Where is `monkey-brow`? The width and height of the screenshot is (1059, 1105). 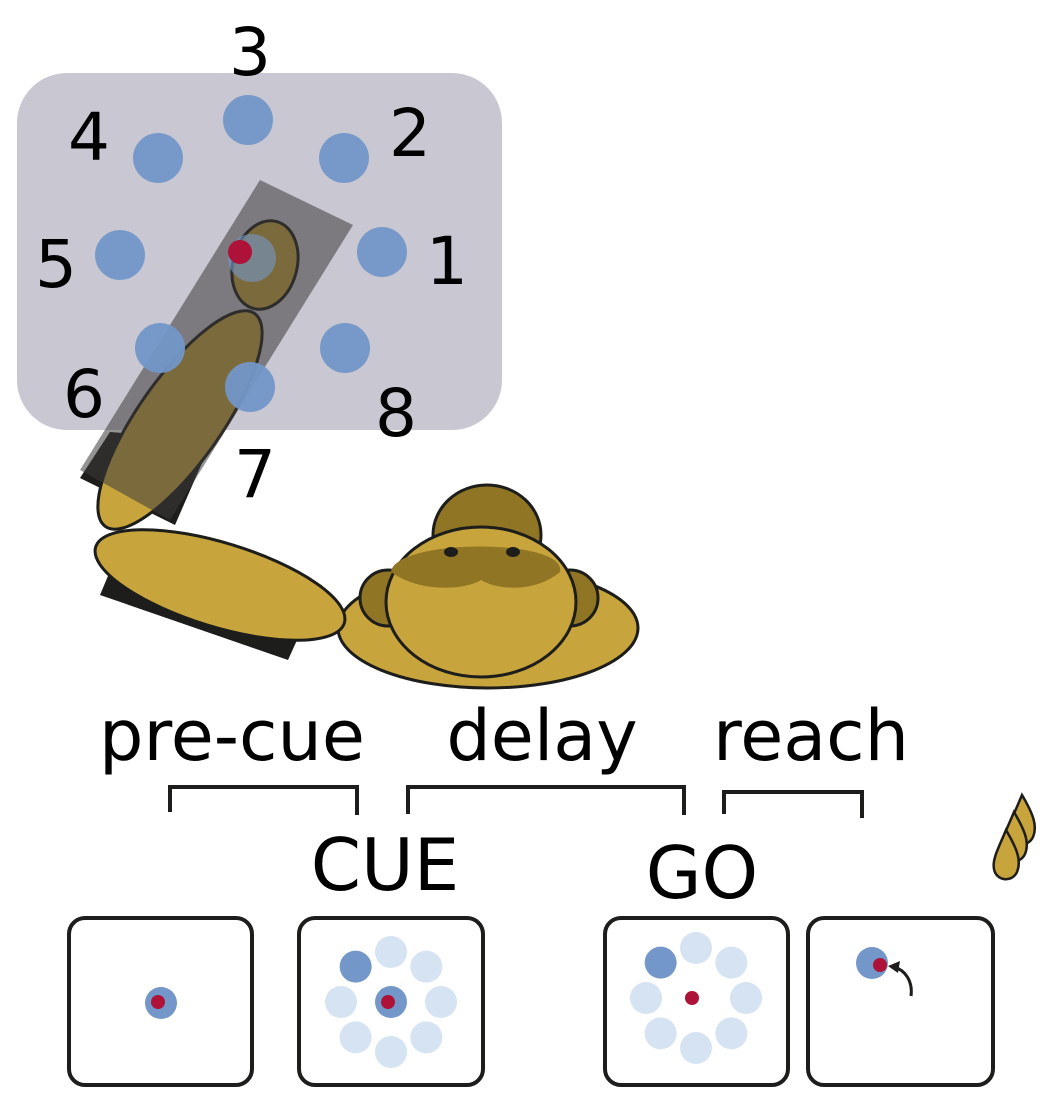
monkey-brow is located at coordinates (476, 567).